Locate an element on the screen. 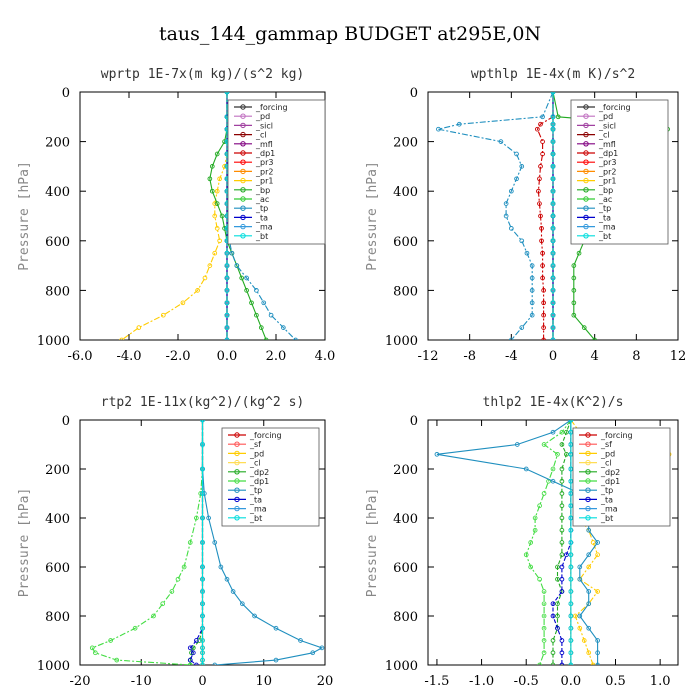  x-tick-label: 0.0 is located at coordinates (571, 681).